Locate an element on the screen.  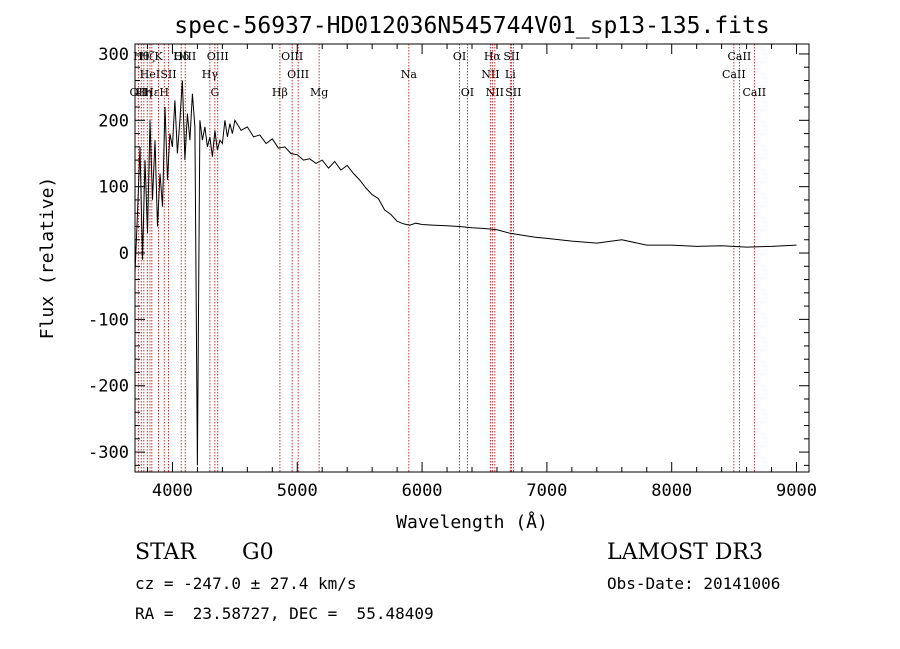
y-tick-label: 200 is located at coordinates (113, 121).